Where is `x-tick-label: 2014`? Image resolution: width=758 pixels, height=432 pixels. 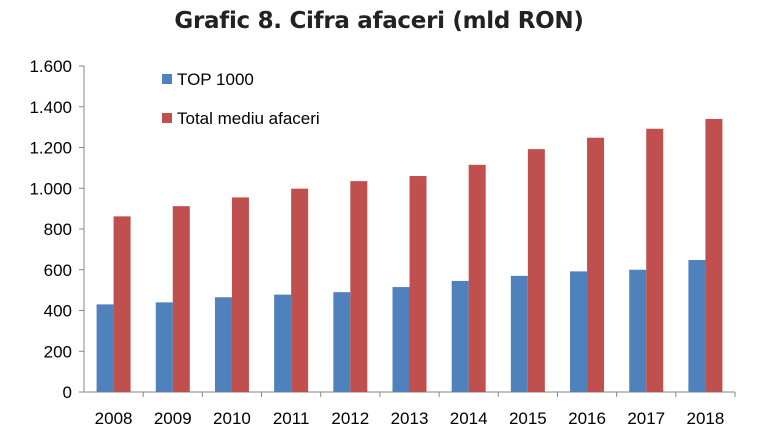 x-tick-label: 2014 is located at coordinates (469, 418).